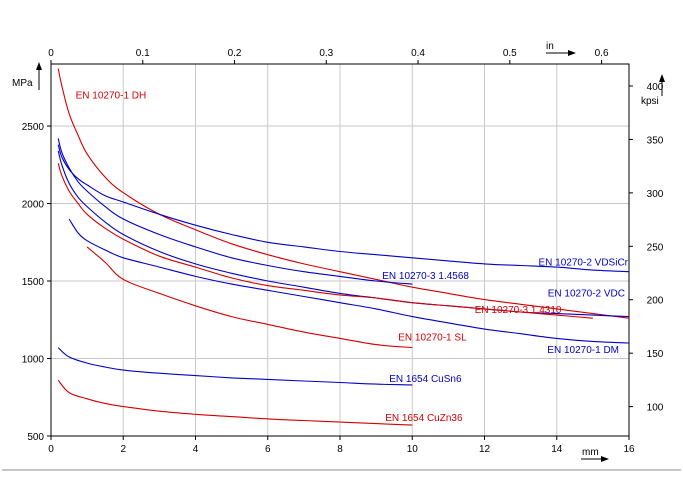 This screenshot has width=683, height=485. I want to click on series-line-en-1654-cuzn36, so click(235, 402).